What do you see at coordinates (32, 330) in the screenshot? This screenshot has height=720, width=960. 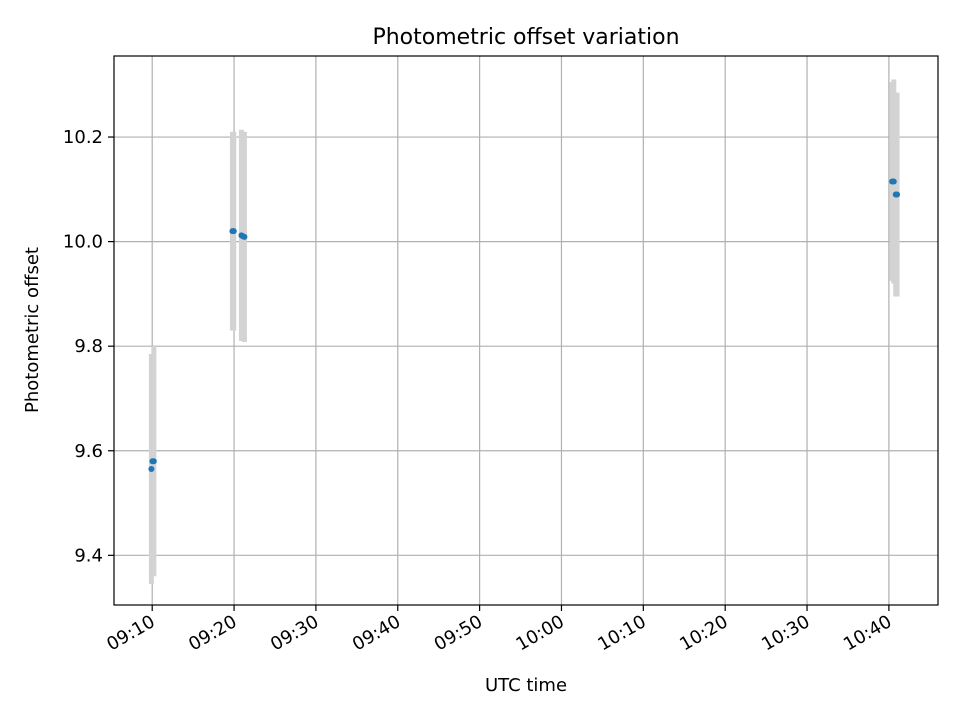 I see `y-axis-label: Photometric offset` at bounding box center [32, 330].